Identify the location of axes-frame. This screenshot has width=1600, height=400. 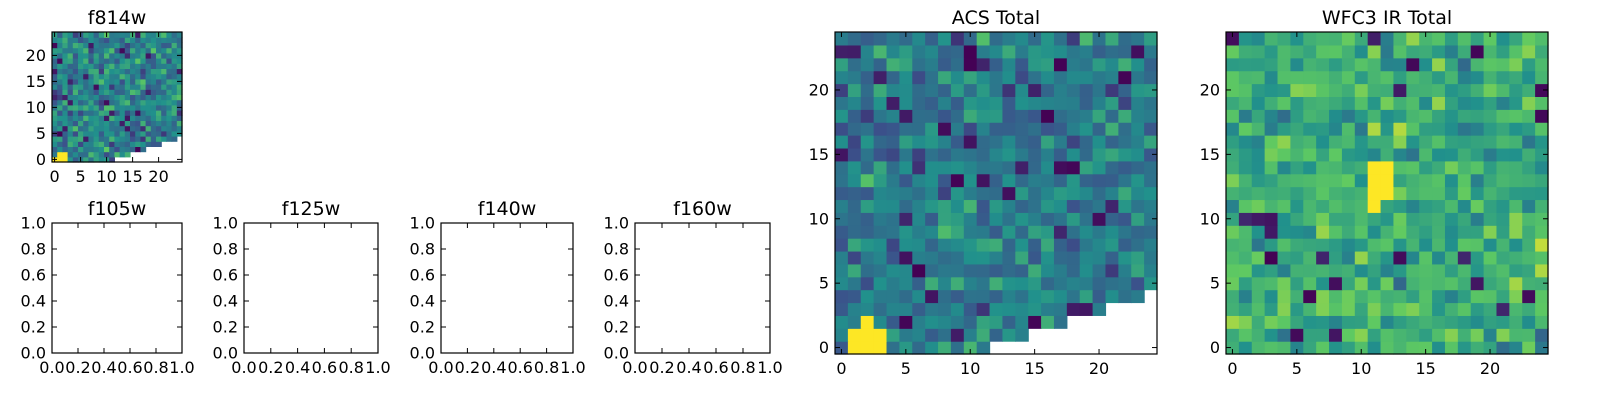
(117, 288).